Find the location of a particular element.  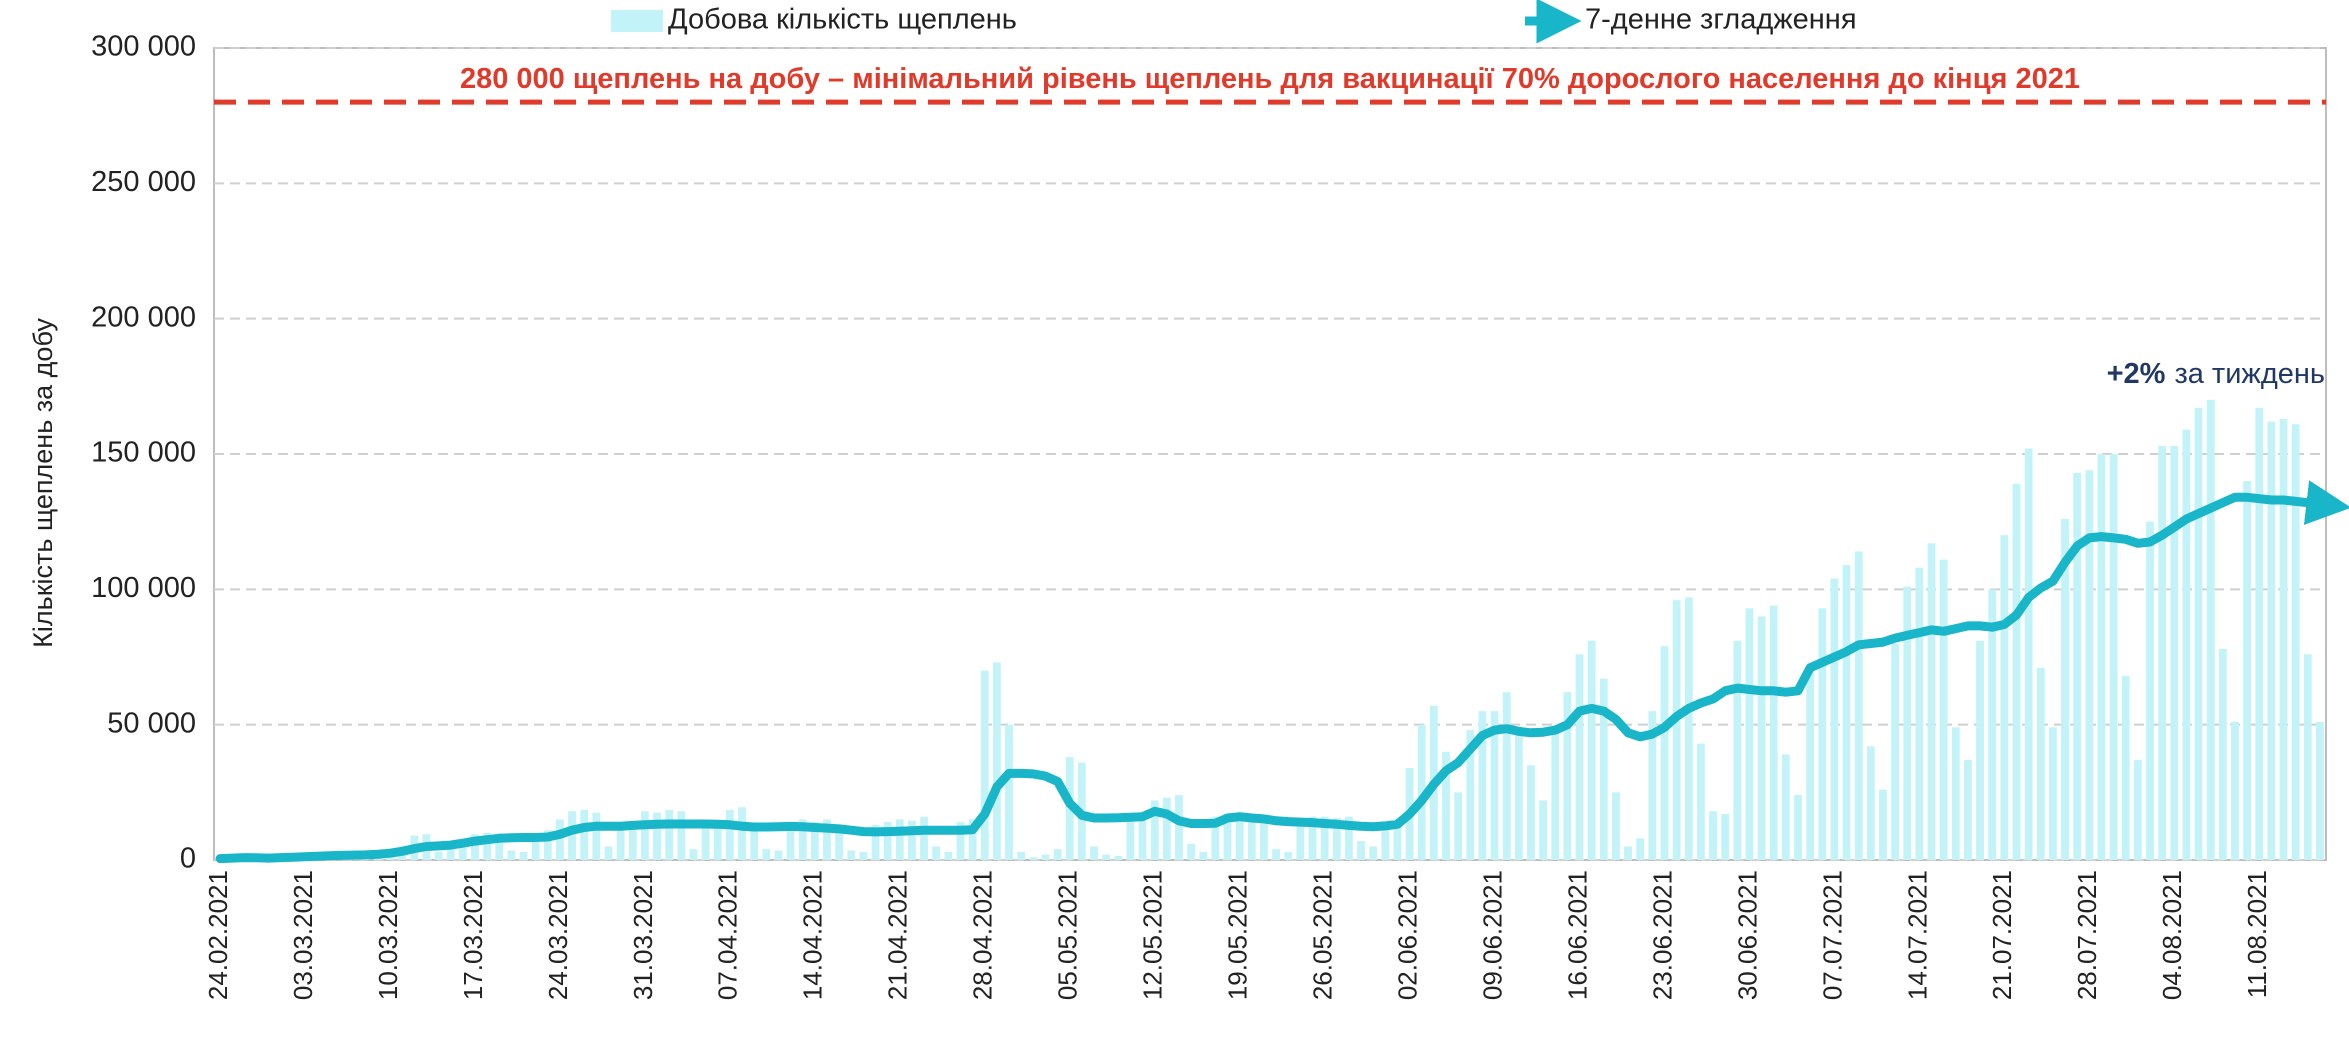

x-tick-label: 07.07.2021 is located at coordinates (1832, 935).